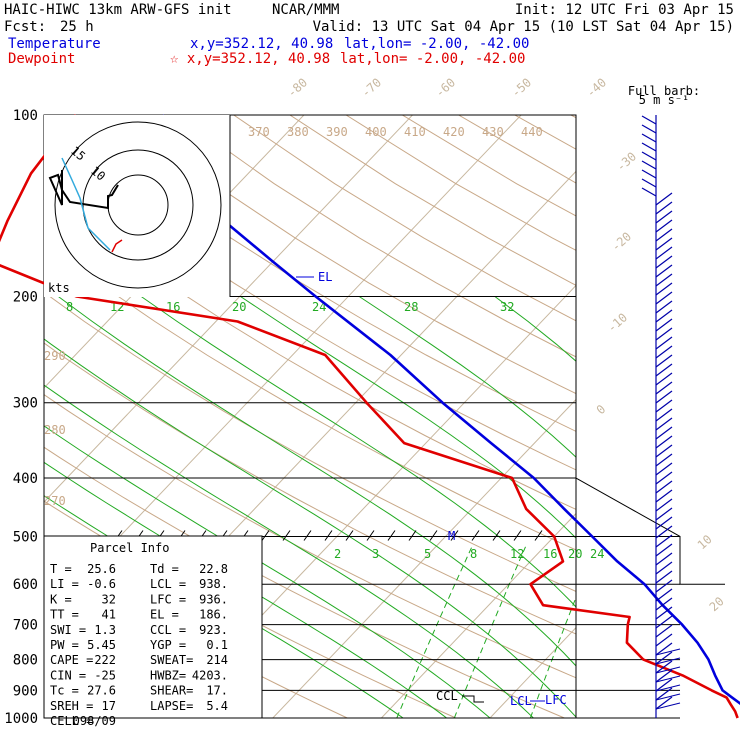 This screenshot has width=740, height=740. Describe the element at coordinates (25, 404) in the screenshot. I see `pressure-tick-label: 300` at that location.